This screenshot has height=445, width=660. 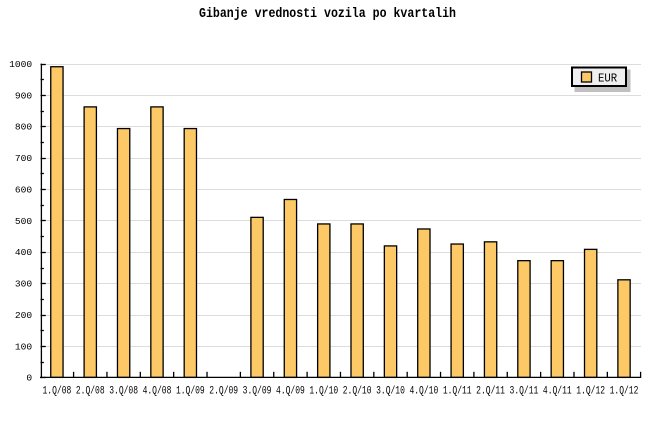 What do you see at coordinates (20, 64) in the screenshot?
I see `svg-text: 1000` at bounding box center [20, 64].